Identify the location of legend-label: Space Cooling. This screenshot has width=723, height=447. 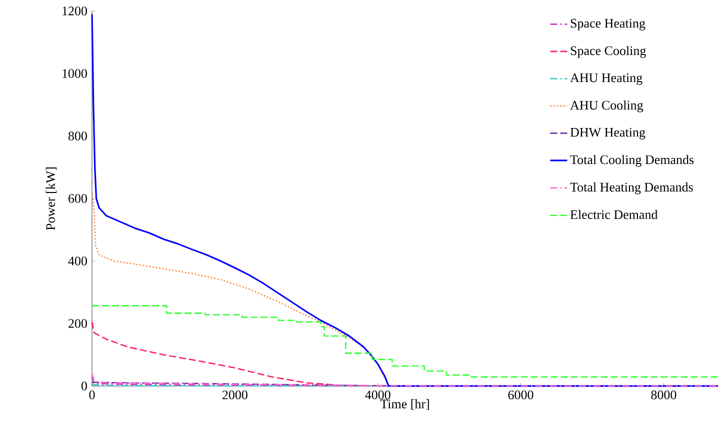
(608, 52).